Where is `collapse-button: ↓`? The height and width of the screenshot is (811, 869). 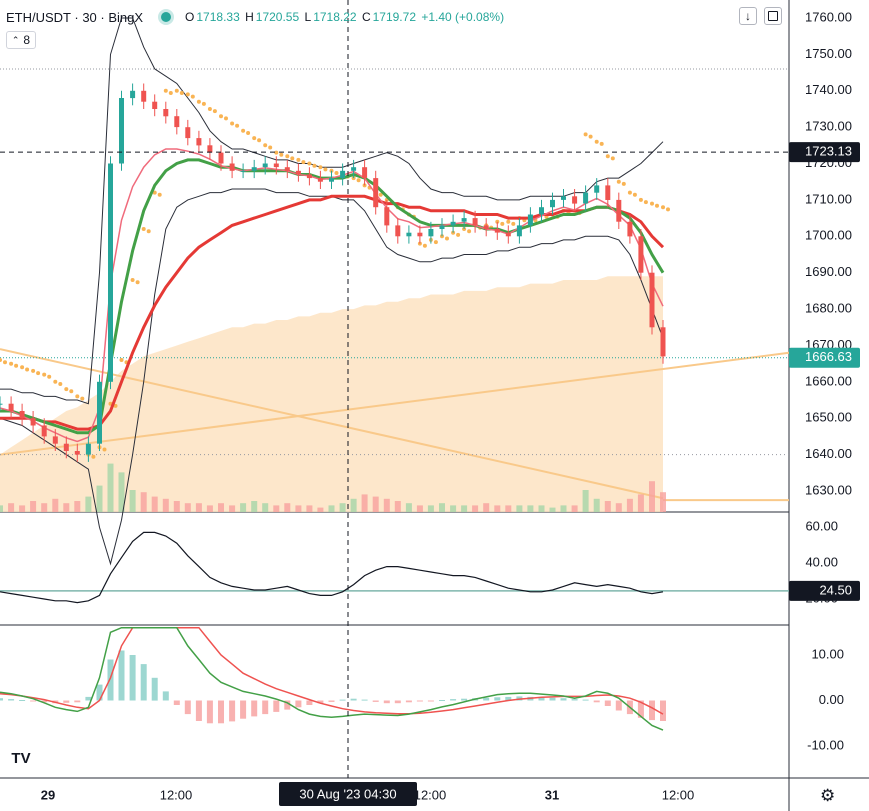 collapse-button: ↓ is located at coordinates (748, 16).